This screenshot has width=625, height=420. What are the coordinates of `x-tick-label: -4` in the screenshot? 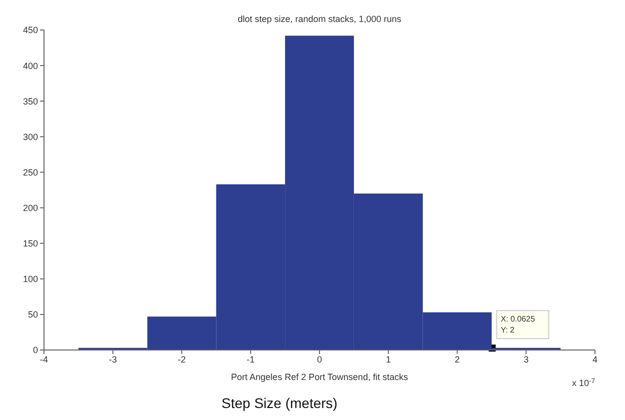 It's located at (44, 359).